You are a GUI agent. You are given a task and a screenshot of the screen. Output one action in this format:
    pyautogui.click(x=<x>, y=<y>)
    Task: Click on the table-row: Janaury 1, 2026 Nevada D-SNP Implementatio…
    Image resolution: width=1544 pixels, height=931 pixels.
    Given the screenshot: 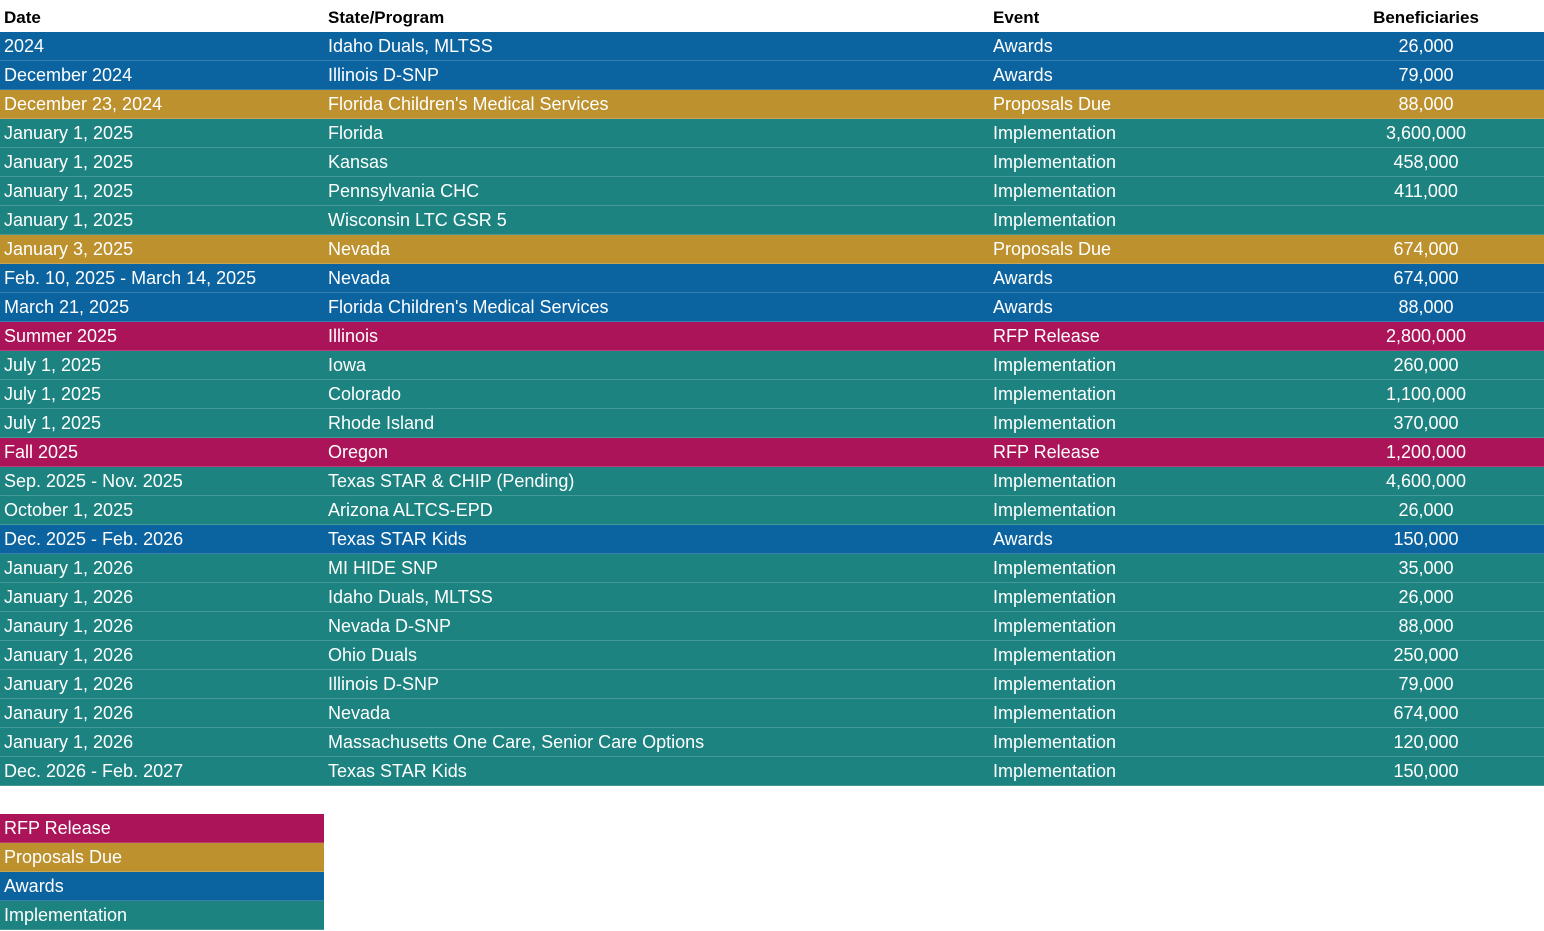 What is the action you would take?
    pyautogui.click(x=772, y=626)
    